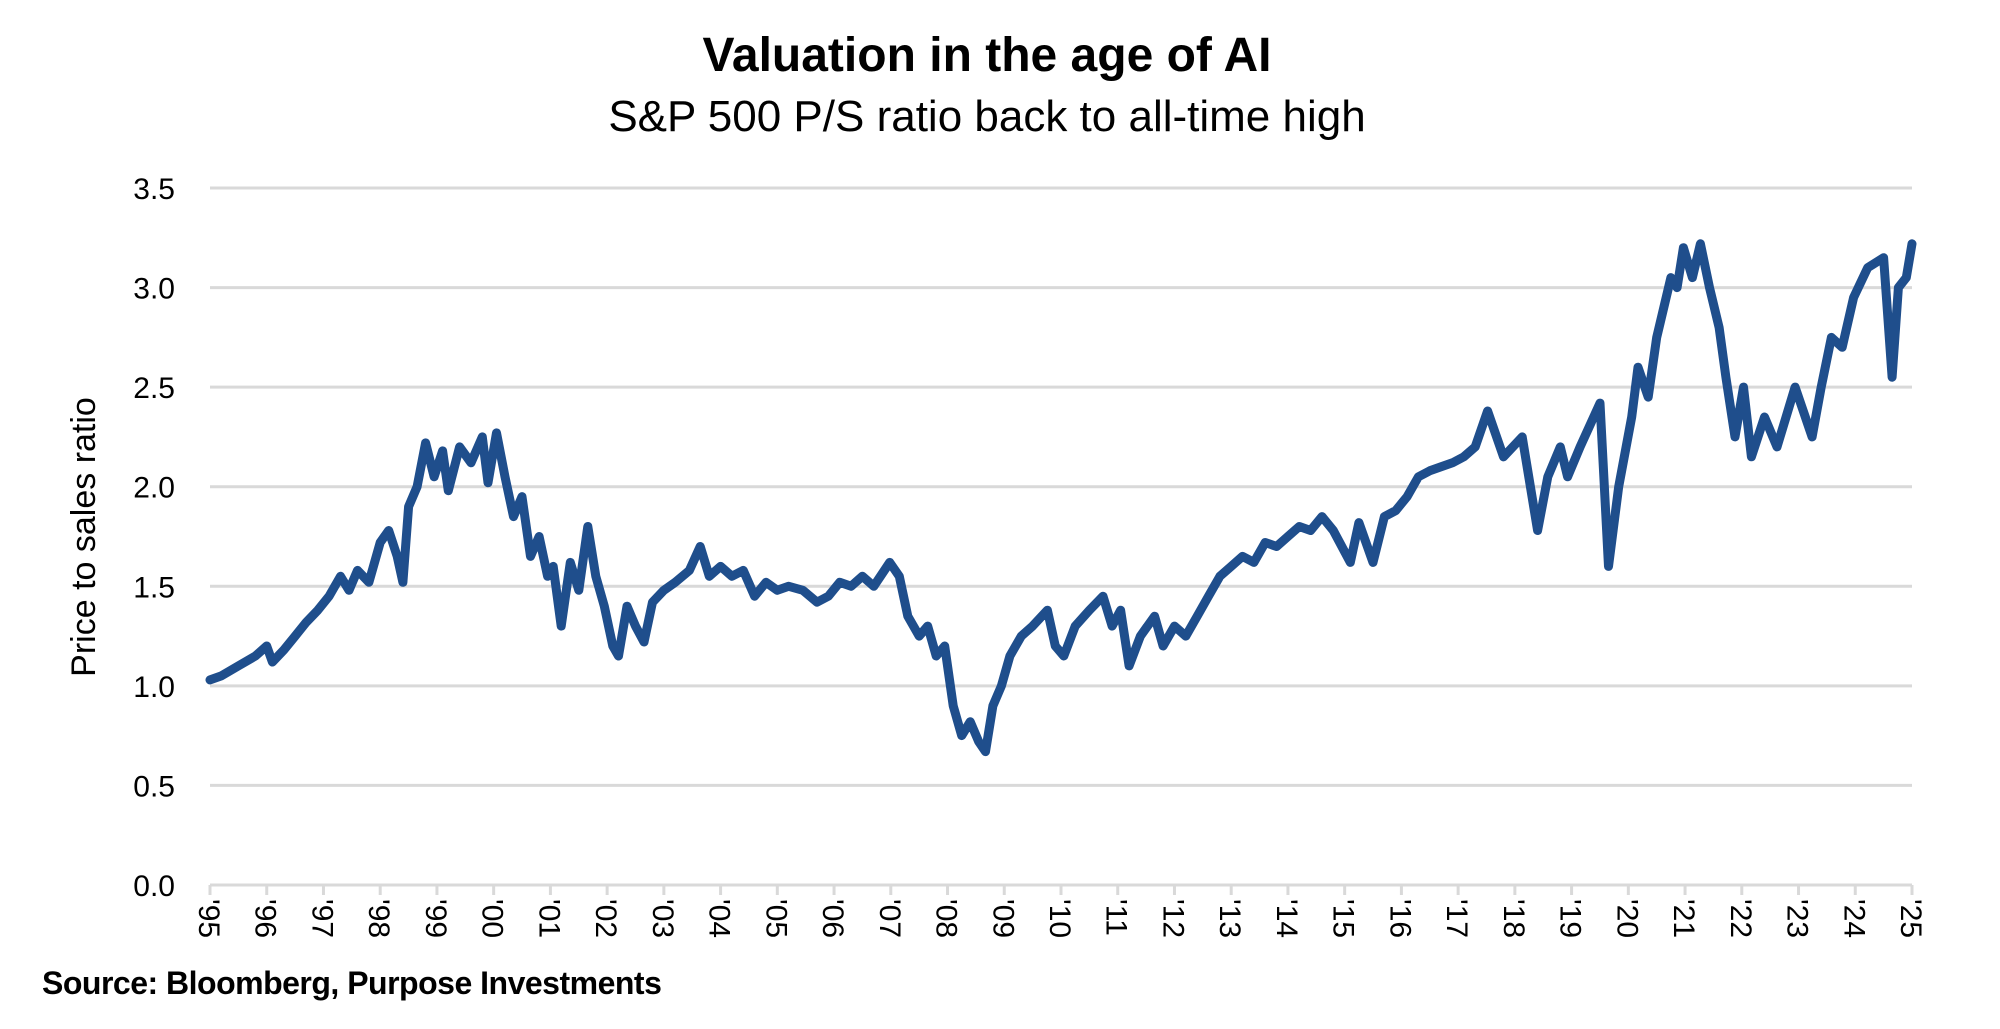 This screenshot has width=2000, height=1029. What do you see at coordinates (154, 538) in the screenshot?
I see `y-axis-ticks: 0.0 0.5 1.0 1.5 2.0 2.5 3.0 3.5` at bounding box center [154, 538].